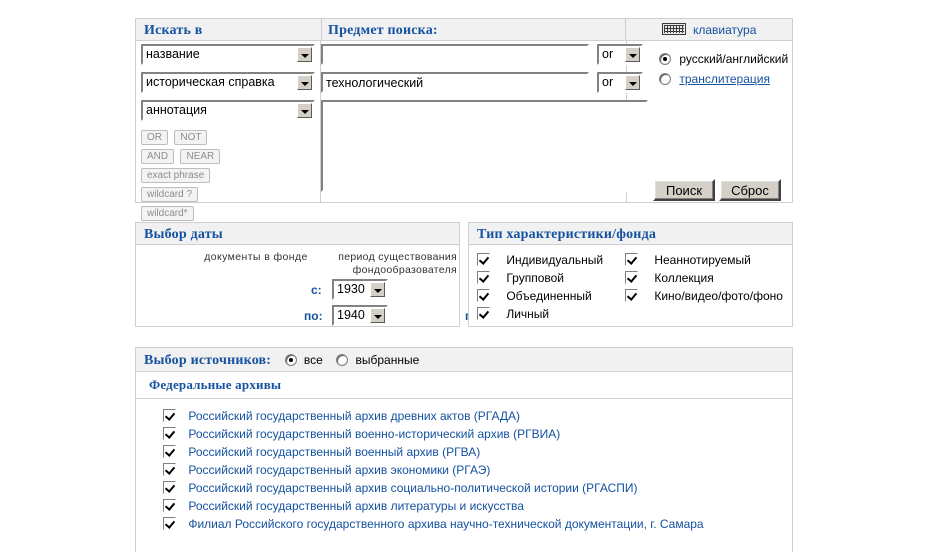 The width and height of the screenshot is (935, 552). I want to click on date-docs-from-select: 1930, so click(360, 289).